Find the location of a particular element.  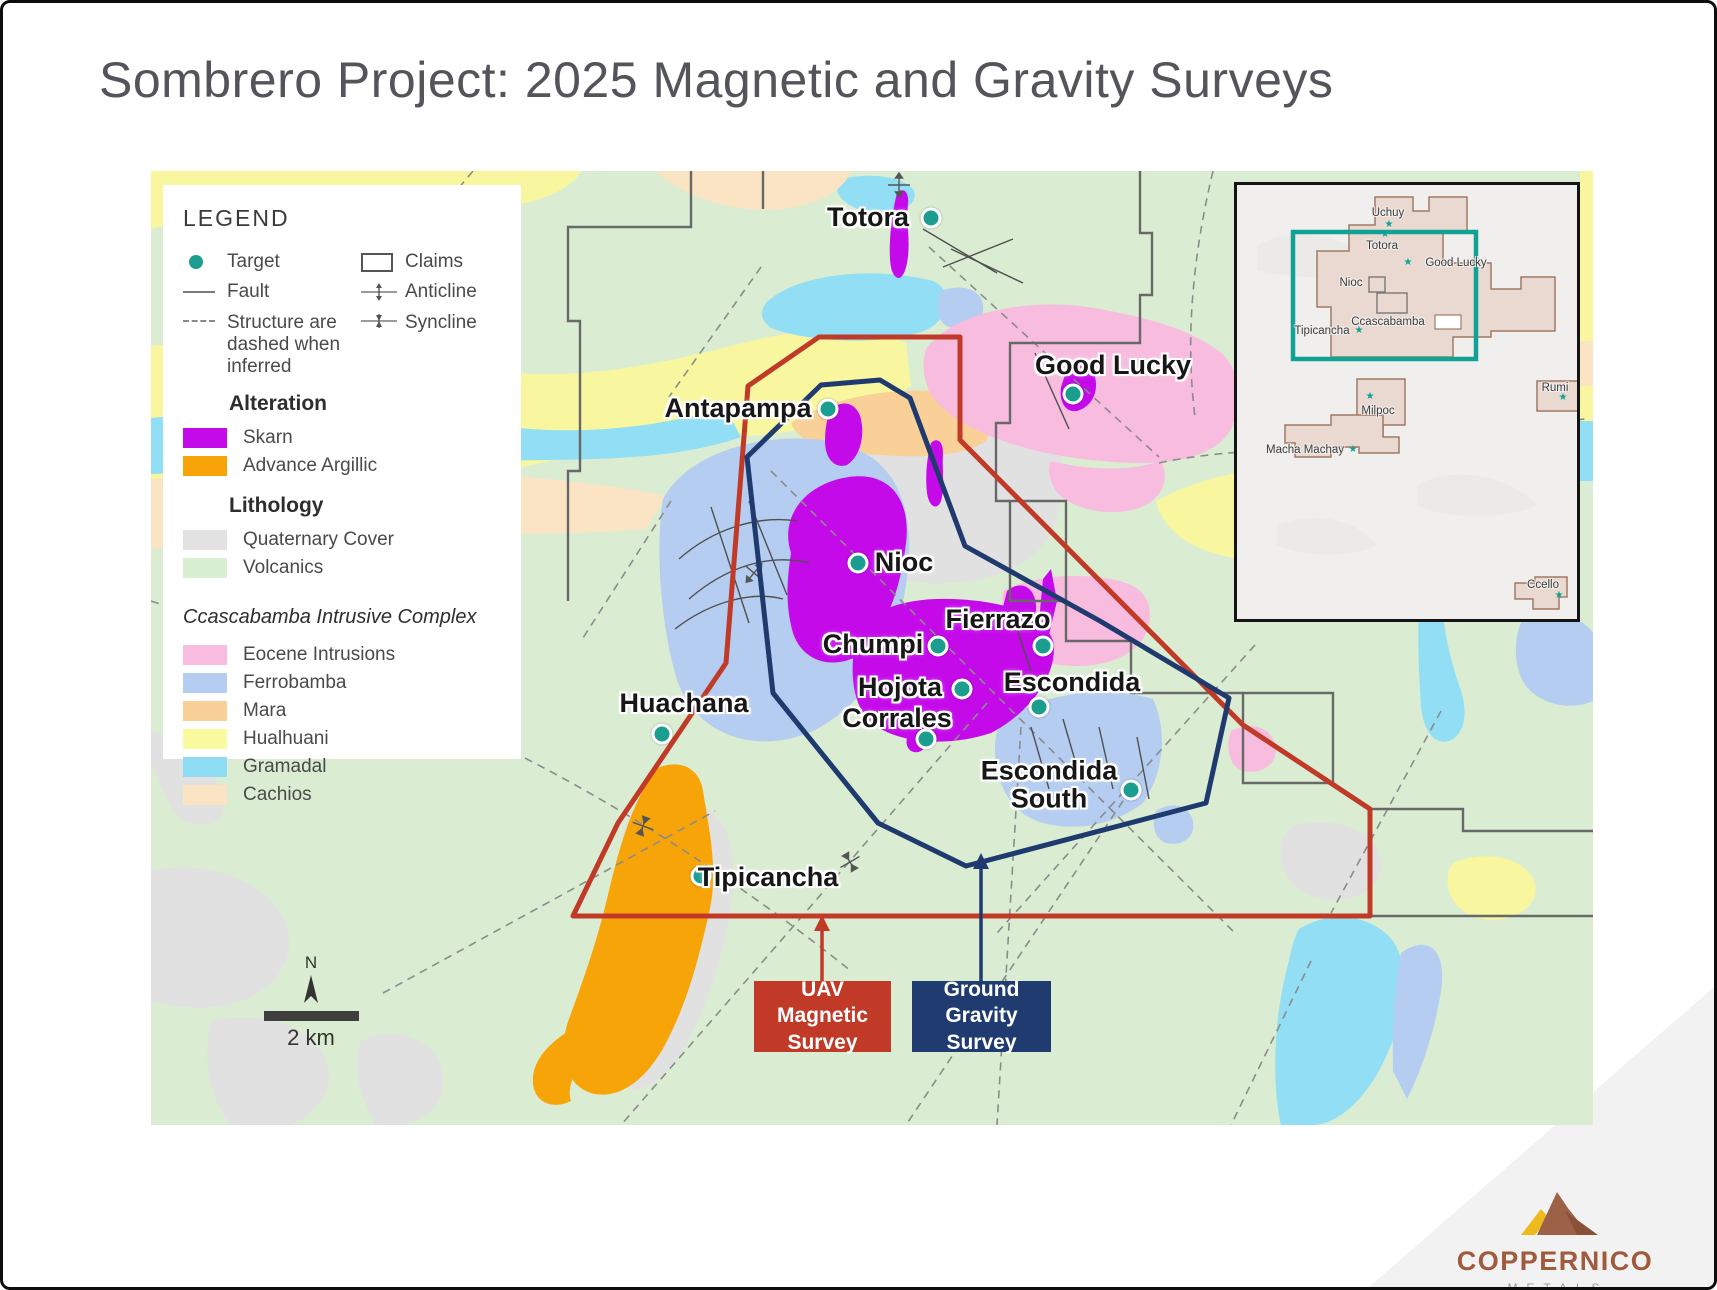

inset-white-claim is located at coordinates (1448, 322).